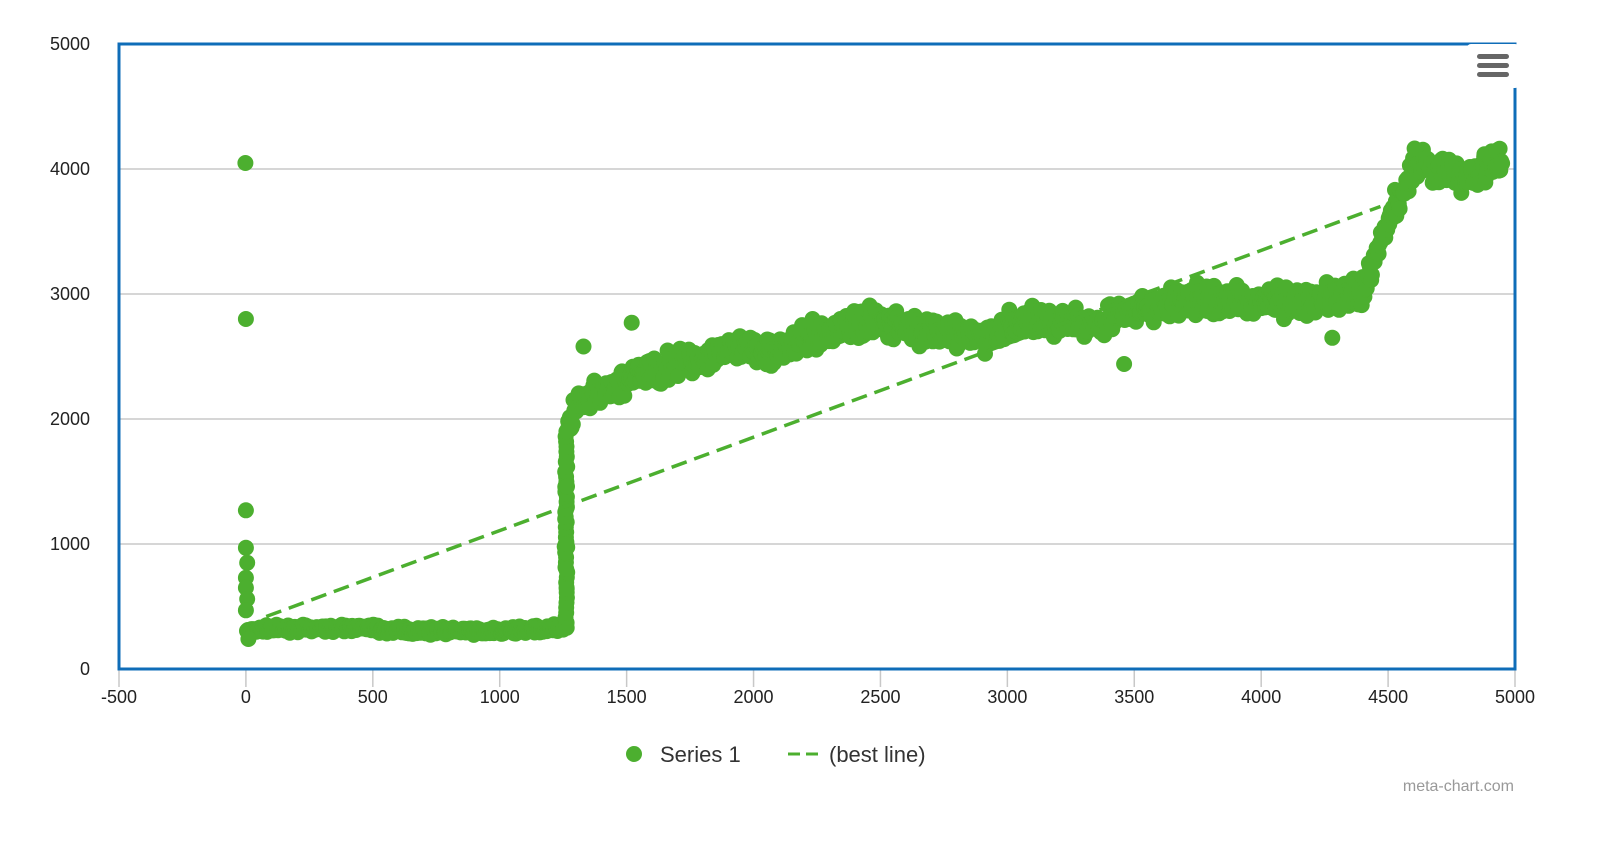  What do you see at coordinates (70, 544) in the screenshot?
I see `y-tick-label-1000: 1000` at bounding box center [70, 544].